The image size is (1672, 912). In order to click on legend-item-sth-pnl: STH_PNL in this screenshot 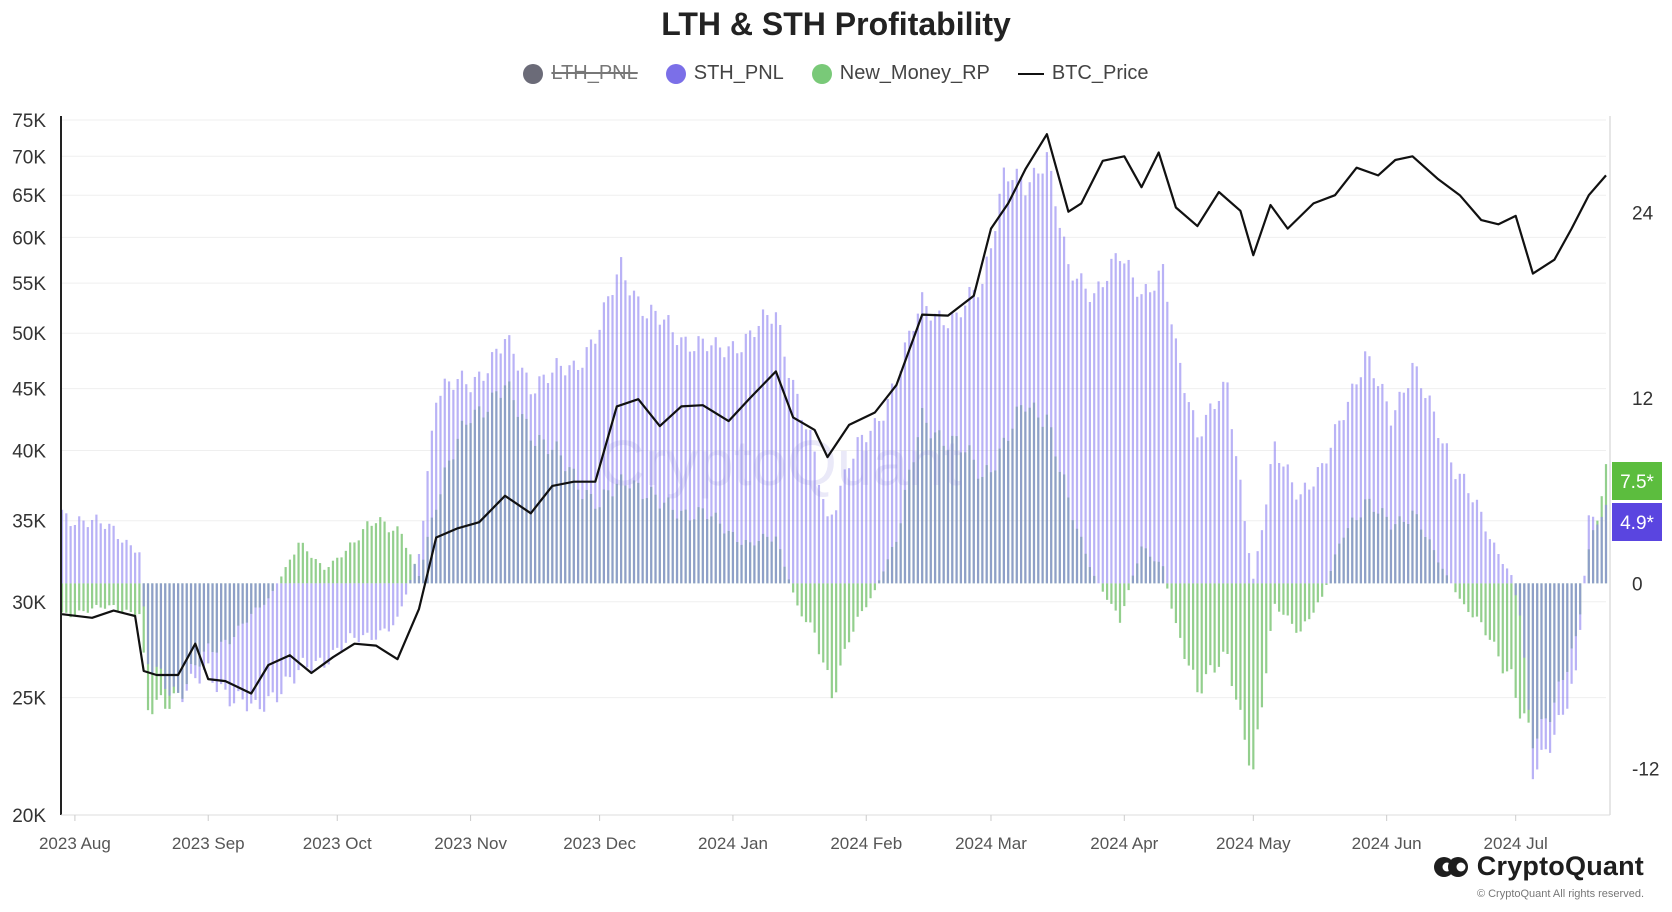, I will do `click(724, 73)`.